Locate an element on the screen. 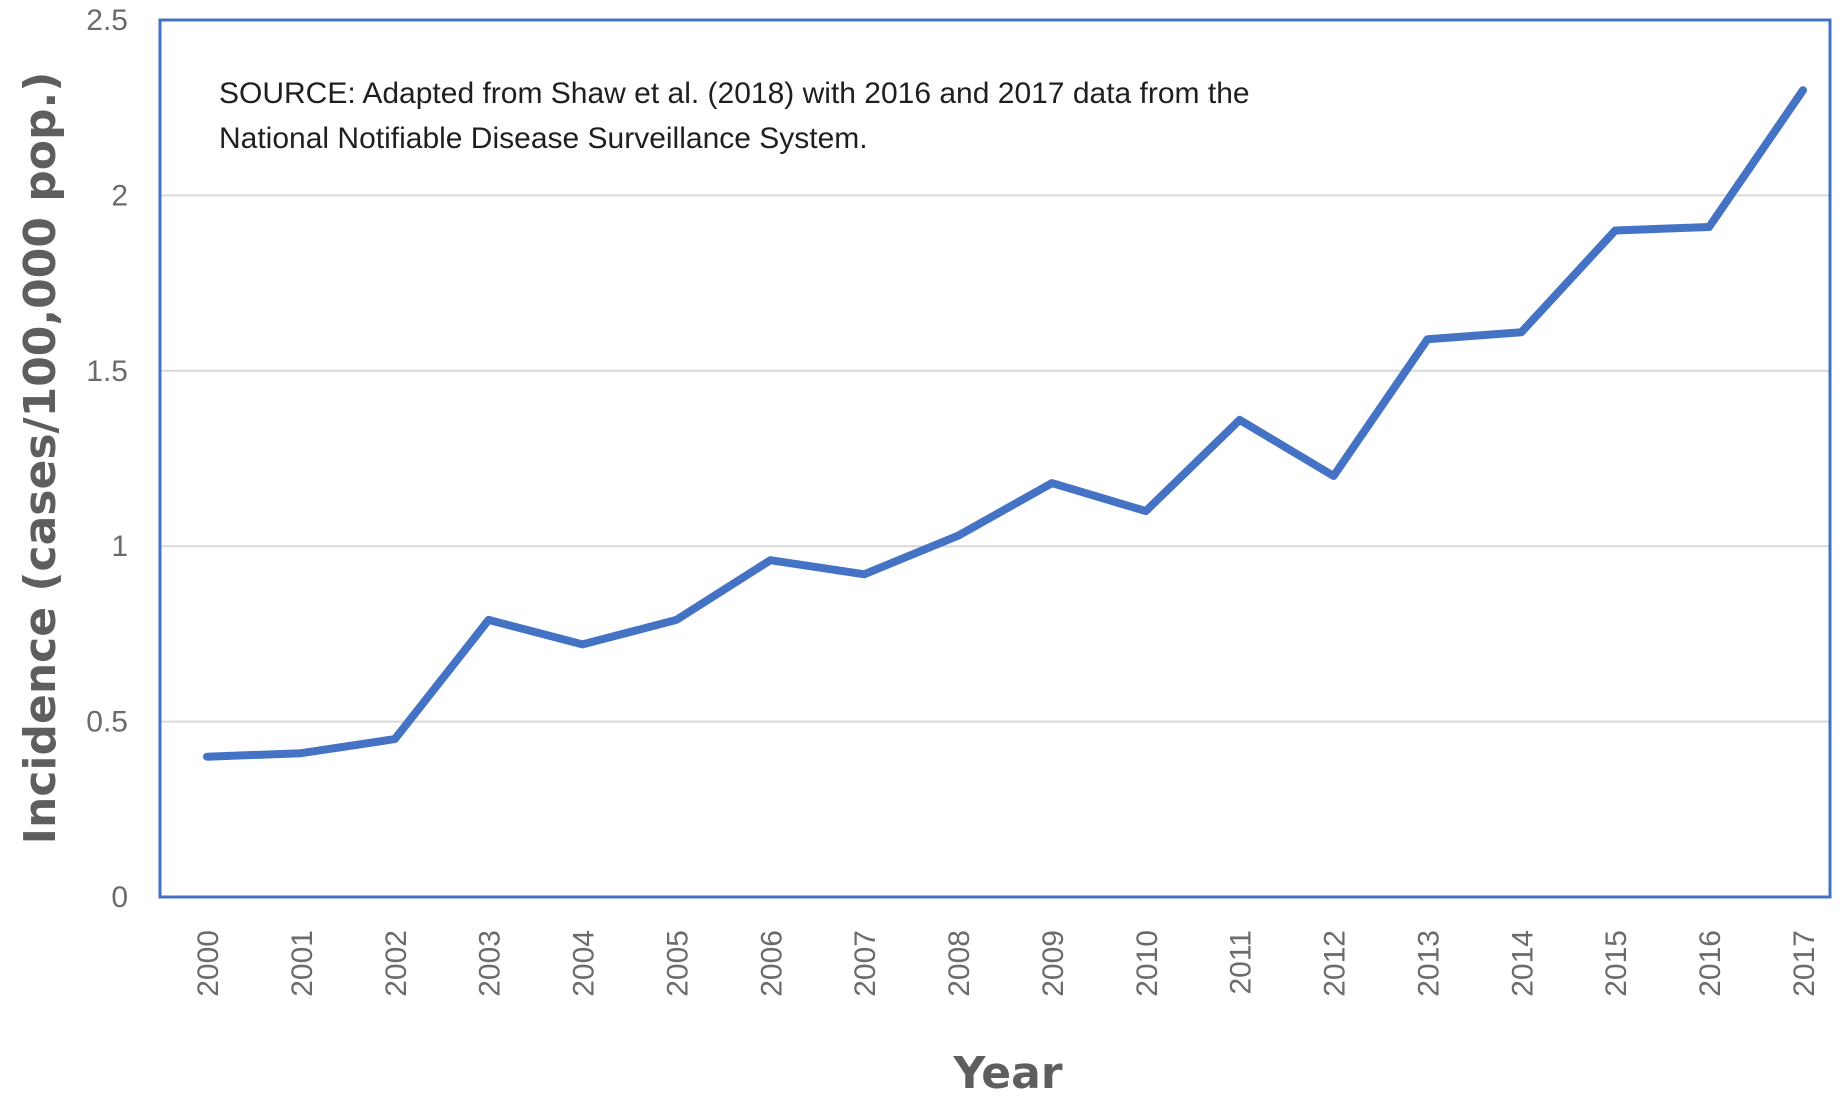 This screenshot has height=1097, width=1840. y-tick-label: 0 is located at coordinates (119, 897).